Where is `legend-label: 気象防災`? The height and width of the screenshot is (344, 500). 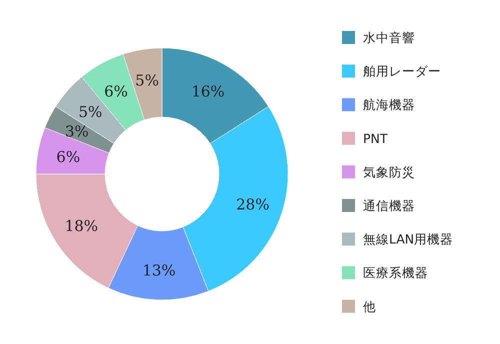 legend-label: 気象防災 is located at coordinates (389, 172).